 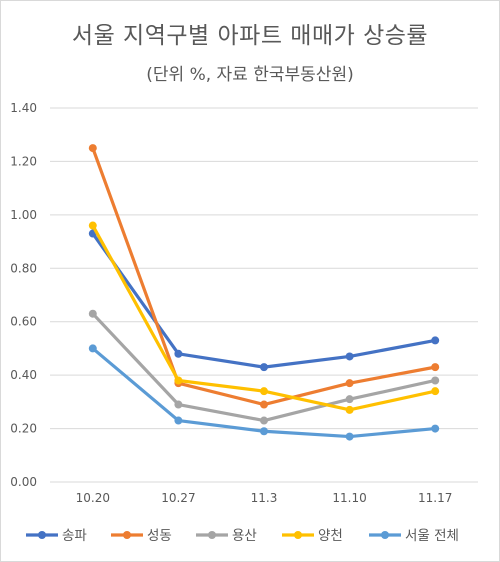 What do you see at coordinates (23, 295) in the screenshot?
I see `y-axis: 0.00 0.20 0.40 0.60 0.80 1.00 1.20 1.40` at bounding box center [23, 295].